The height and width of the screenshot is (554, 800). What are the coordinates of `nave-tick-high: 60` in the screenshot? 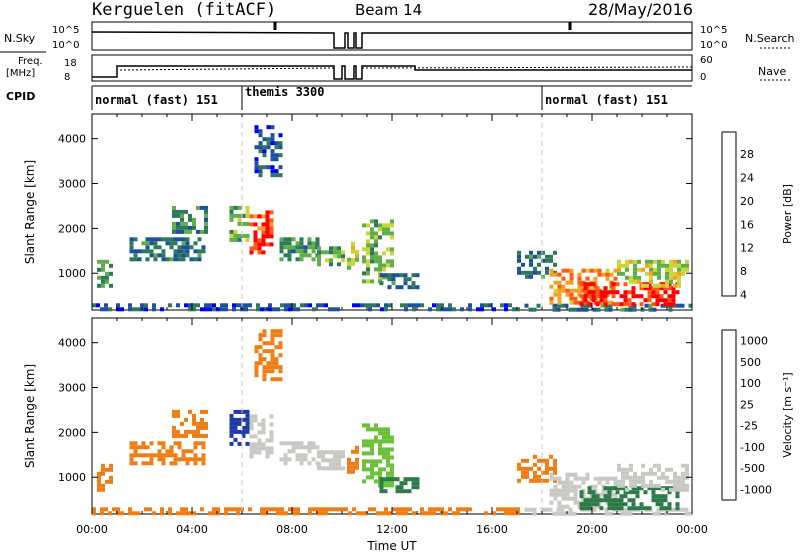 It's located at (706, 60).